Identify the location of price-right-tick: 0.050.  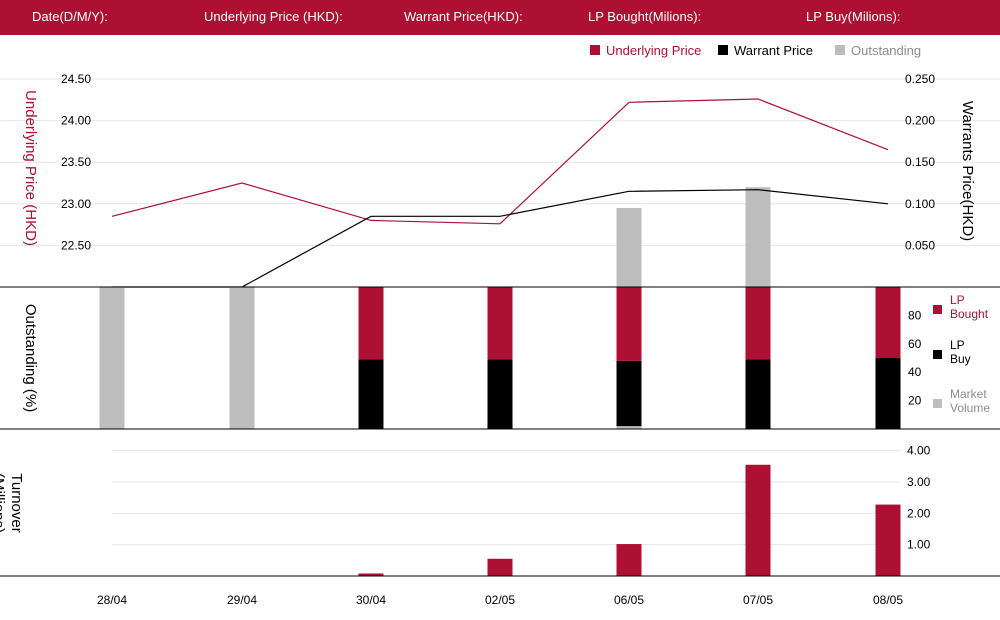
(920, 245).